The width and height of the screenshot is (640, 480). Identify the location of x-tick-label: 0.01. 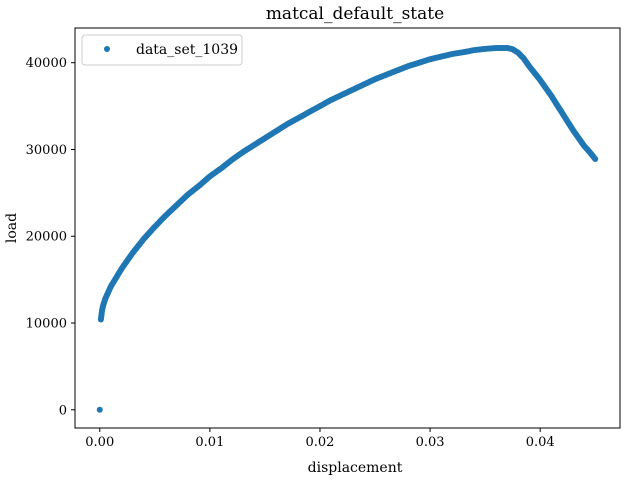
(209, 442).